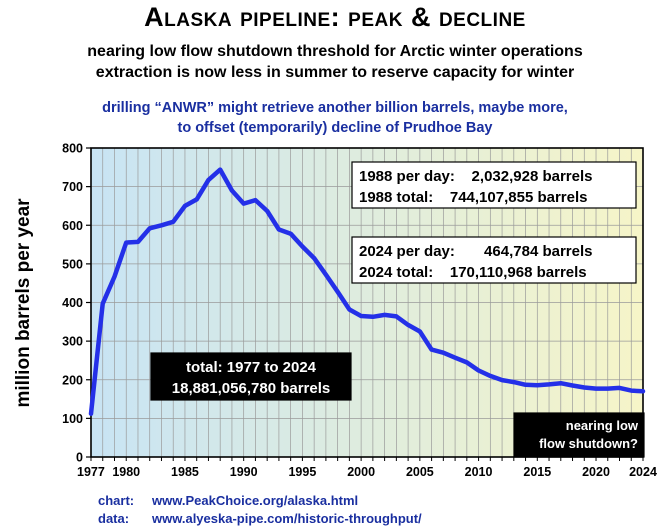  What do you see at coordinates (251, 388) in the screenshot?
I see `total-annotation-line: 18,881,056,780 barrels` at bounding box center [251, 388].